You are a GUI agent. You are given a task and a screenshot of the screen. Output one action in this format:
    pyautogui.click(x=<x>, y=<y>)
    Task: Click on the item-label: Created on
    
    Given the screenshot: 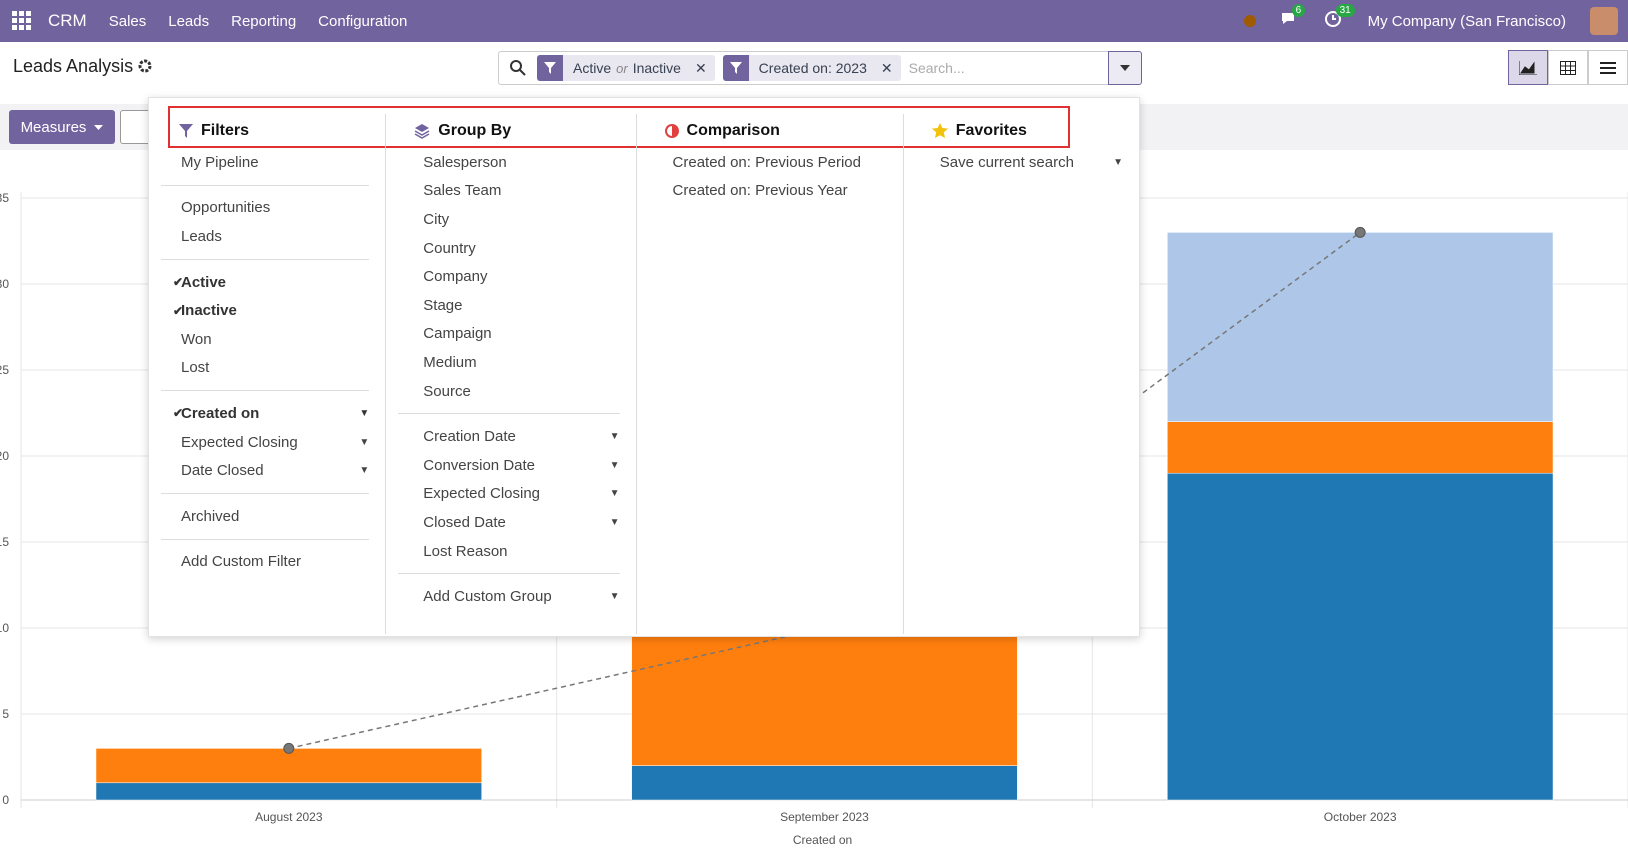 What is the action you would take?
    pyautogui.click(x=220, y=413)
    